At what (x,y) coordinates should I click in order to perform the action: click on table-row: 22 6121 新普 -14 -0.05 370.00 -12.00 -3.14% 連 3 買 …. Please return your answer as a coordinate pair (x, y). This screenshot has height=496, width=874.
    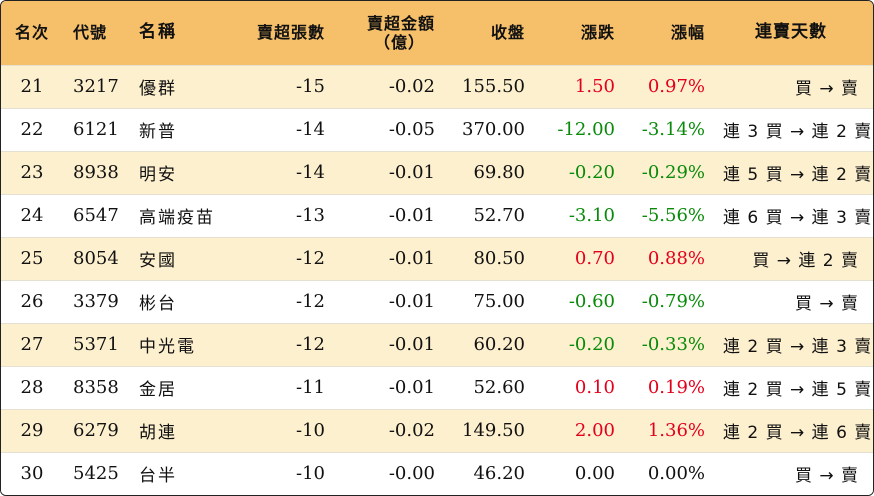
    Looking at the image, I should click on (437, 129).